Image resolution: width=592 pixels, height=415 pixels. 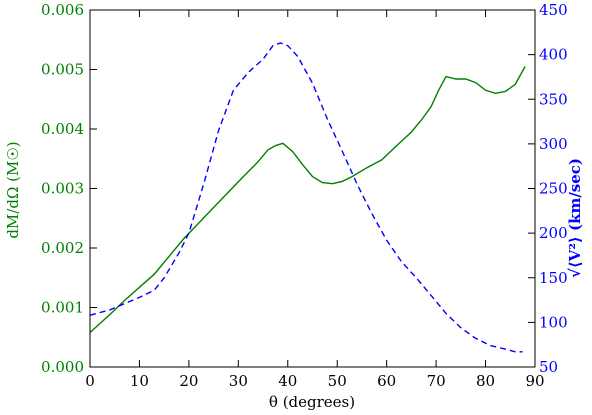 What do you see at coordinates (62, 129) in the screenshot?
I see `y-left-tick-label: 0.004` at bounding box center [62, 129].